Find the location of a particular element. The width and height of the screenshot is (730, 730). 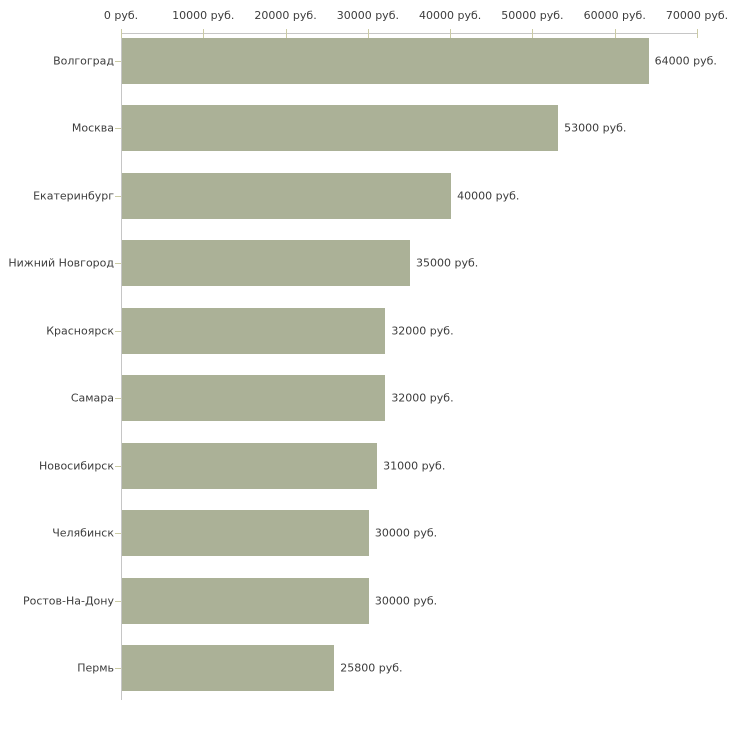

x-axis-tick-label: 20000 руб. is located at coordinates (285, 15).